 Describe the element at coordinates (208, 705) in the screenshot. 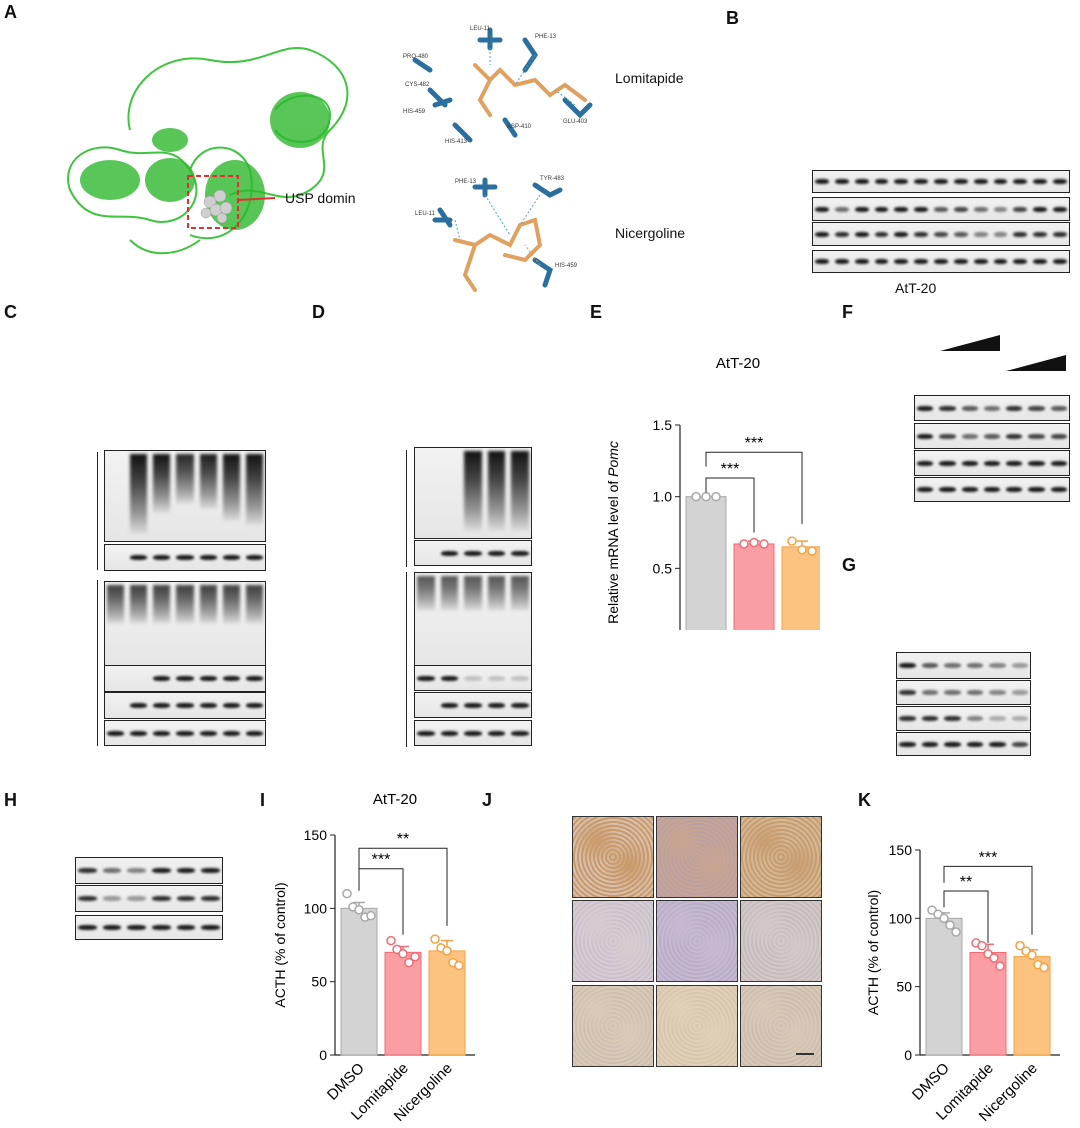

I see `c-blot-flag-input-band` at that location.